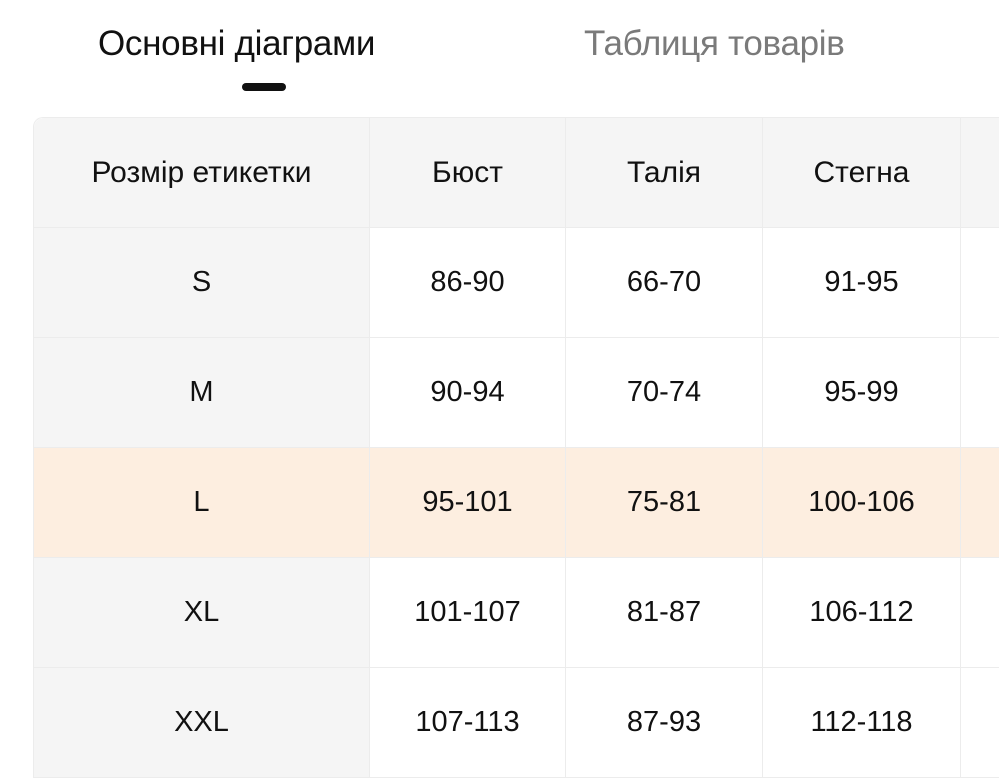  What do you see at coordinates (237, 43) in the screenshot?
I see `tab-main-charts: Основні діаграми` at bounding box center [237, 43].